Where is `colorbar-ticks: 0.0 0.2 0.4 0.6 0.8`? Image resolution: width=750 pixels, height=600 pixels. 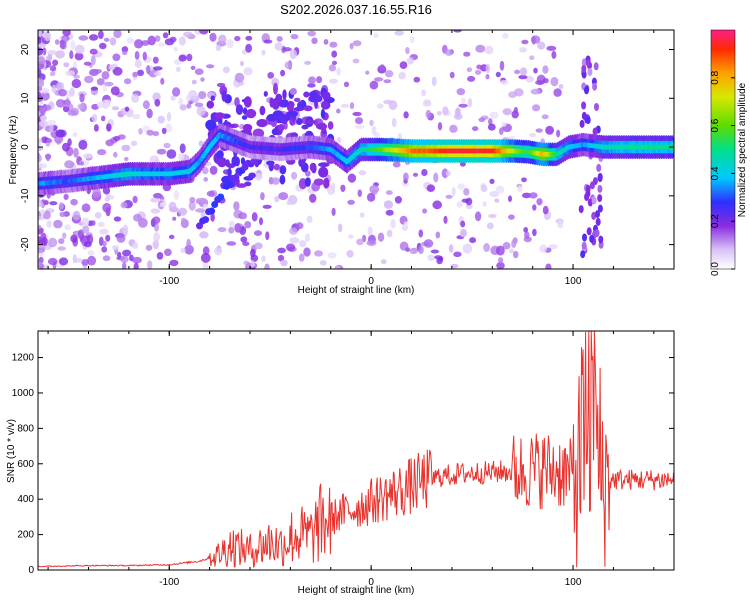 colorbar-ticks: 0.0 0.2 0.4 0.6 0.8 is located at coordinates (722, 173).